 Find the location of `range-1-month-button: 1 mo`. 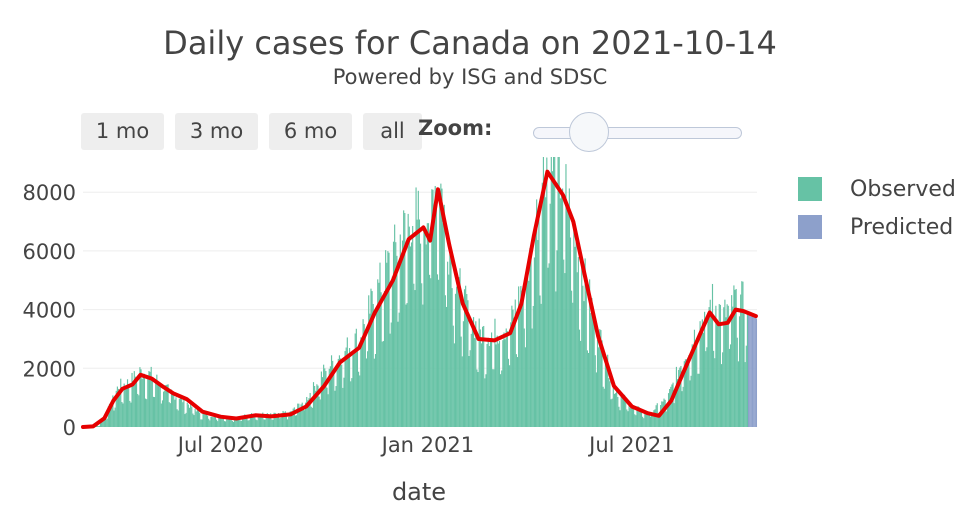

range-1-month-button: 1 mo is located at coordinates (122, 131).